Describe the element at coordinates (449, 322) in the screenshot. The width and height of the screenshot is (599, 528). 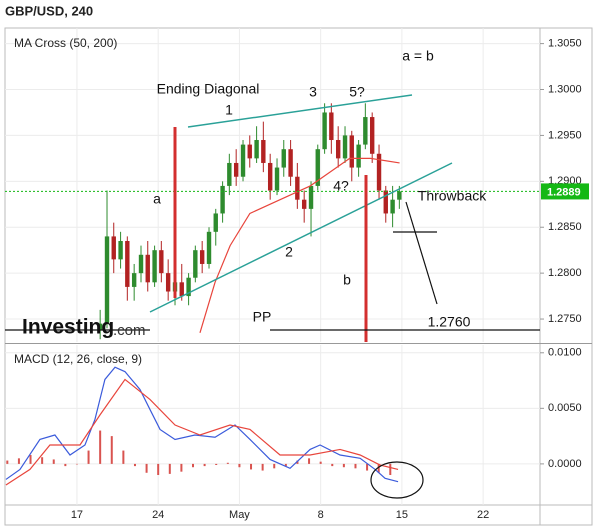
I see `annotation: 1.2760` at that location.